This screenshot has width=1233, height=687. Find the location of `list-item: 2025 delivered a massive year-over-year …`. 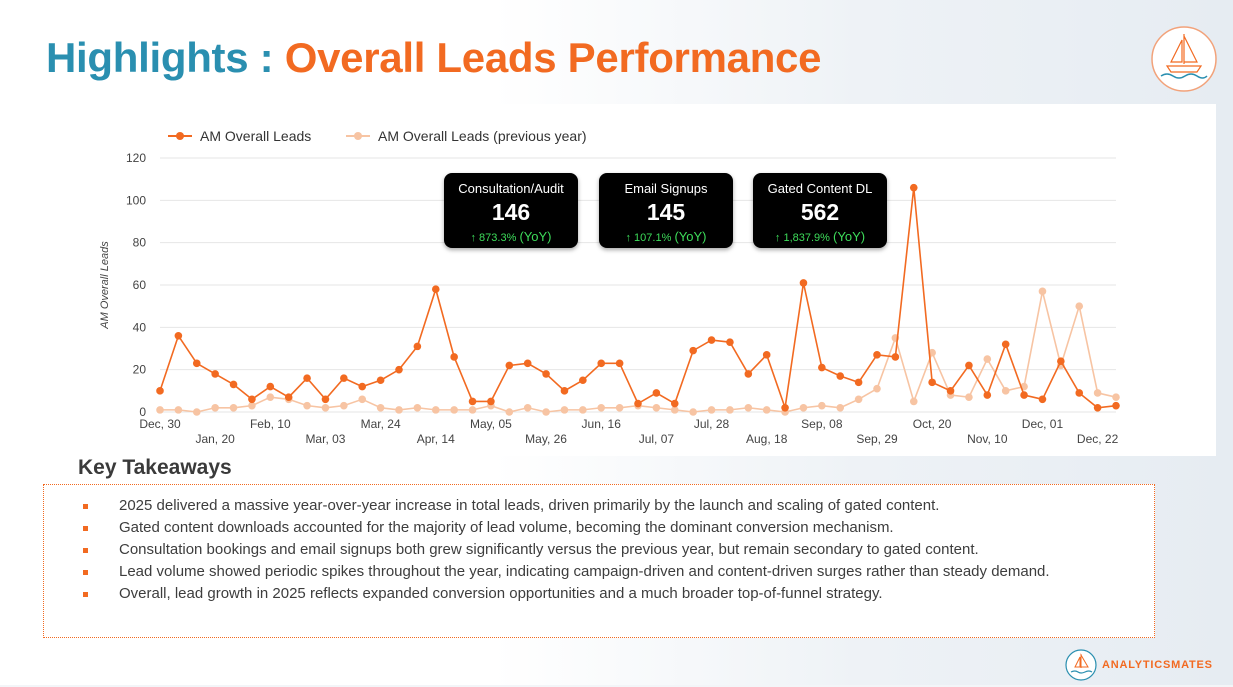

list-item: 2025 delivered a massive year-over-year … is located at coordinates (608, 506).